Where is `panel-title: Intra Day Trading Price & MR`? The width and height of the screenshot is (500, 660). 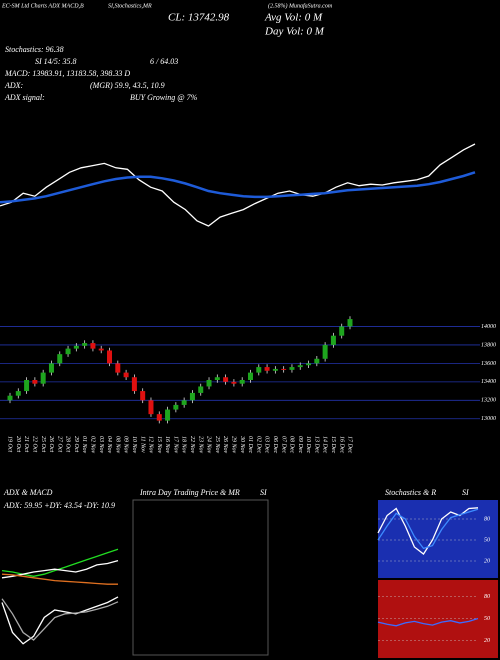
panel-title: Intra Day Trading Price & MR is located at coordinates (189, 492).